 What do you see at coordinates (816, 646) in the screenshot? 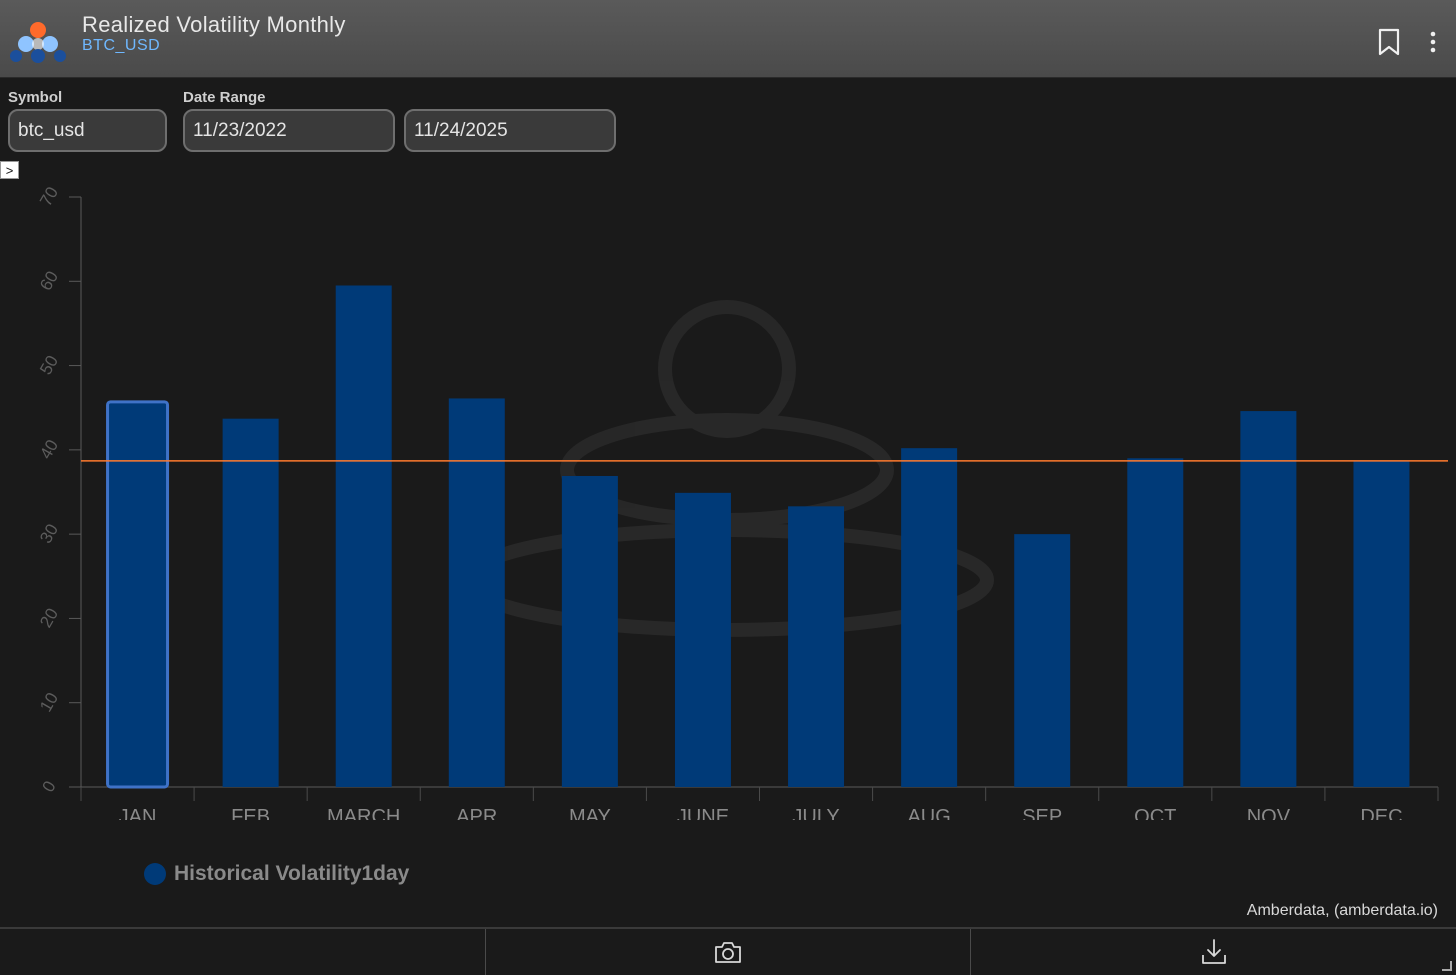
I see `bar-july` at bounding box center [816, 646].